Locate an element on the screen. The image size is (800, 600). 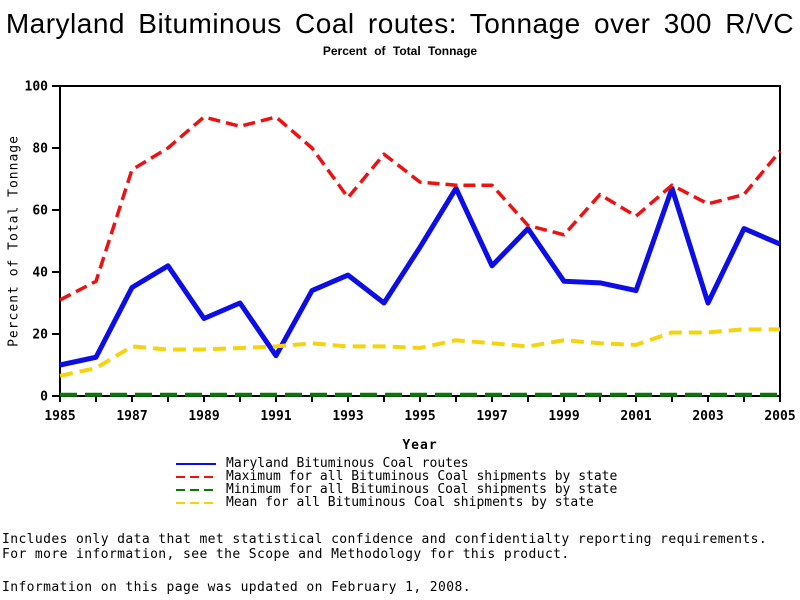
x-axis-title: Year is located at coordinates (420, 445).